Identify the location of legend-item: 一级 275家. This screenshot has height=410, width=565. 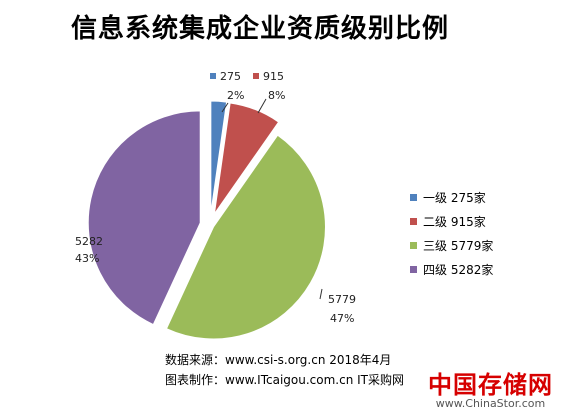
(451, 197).